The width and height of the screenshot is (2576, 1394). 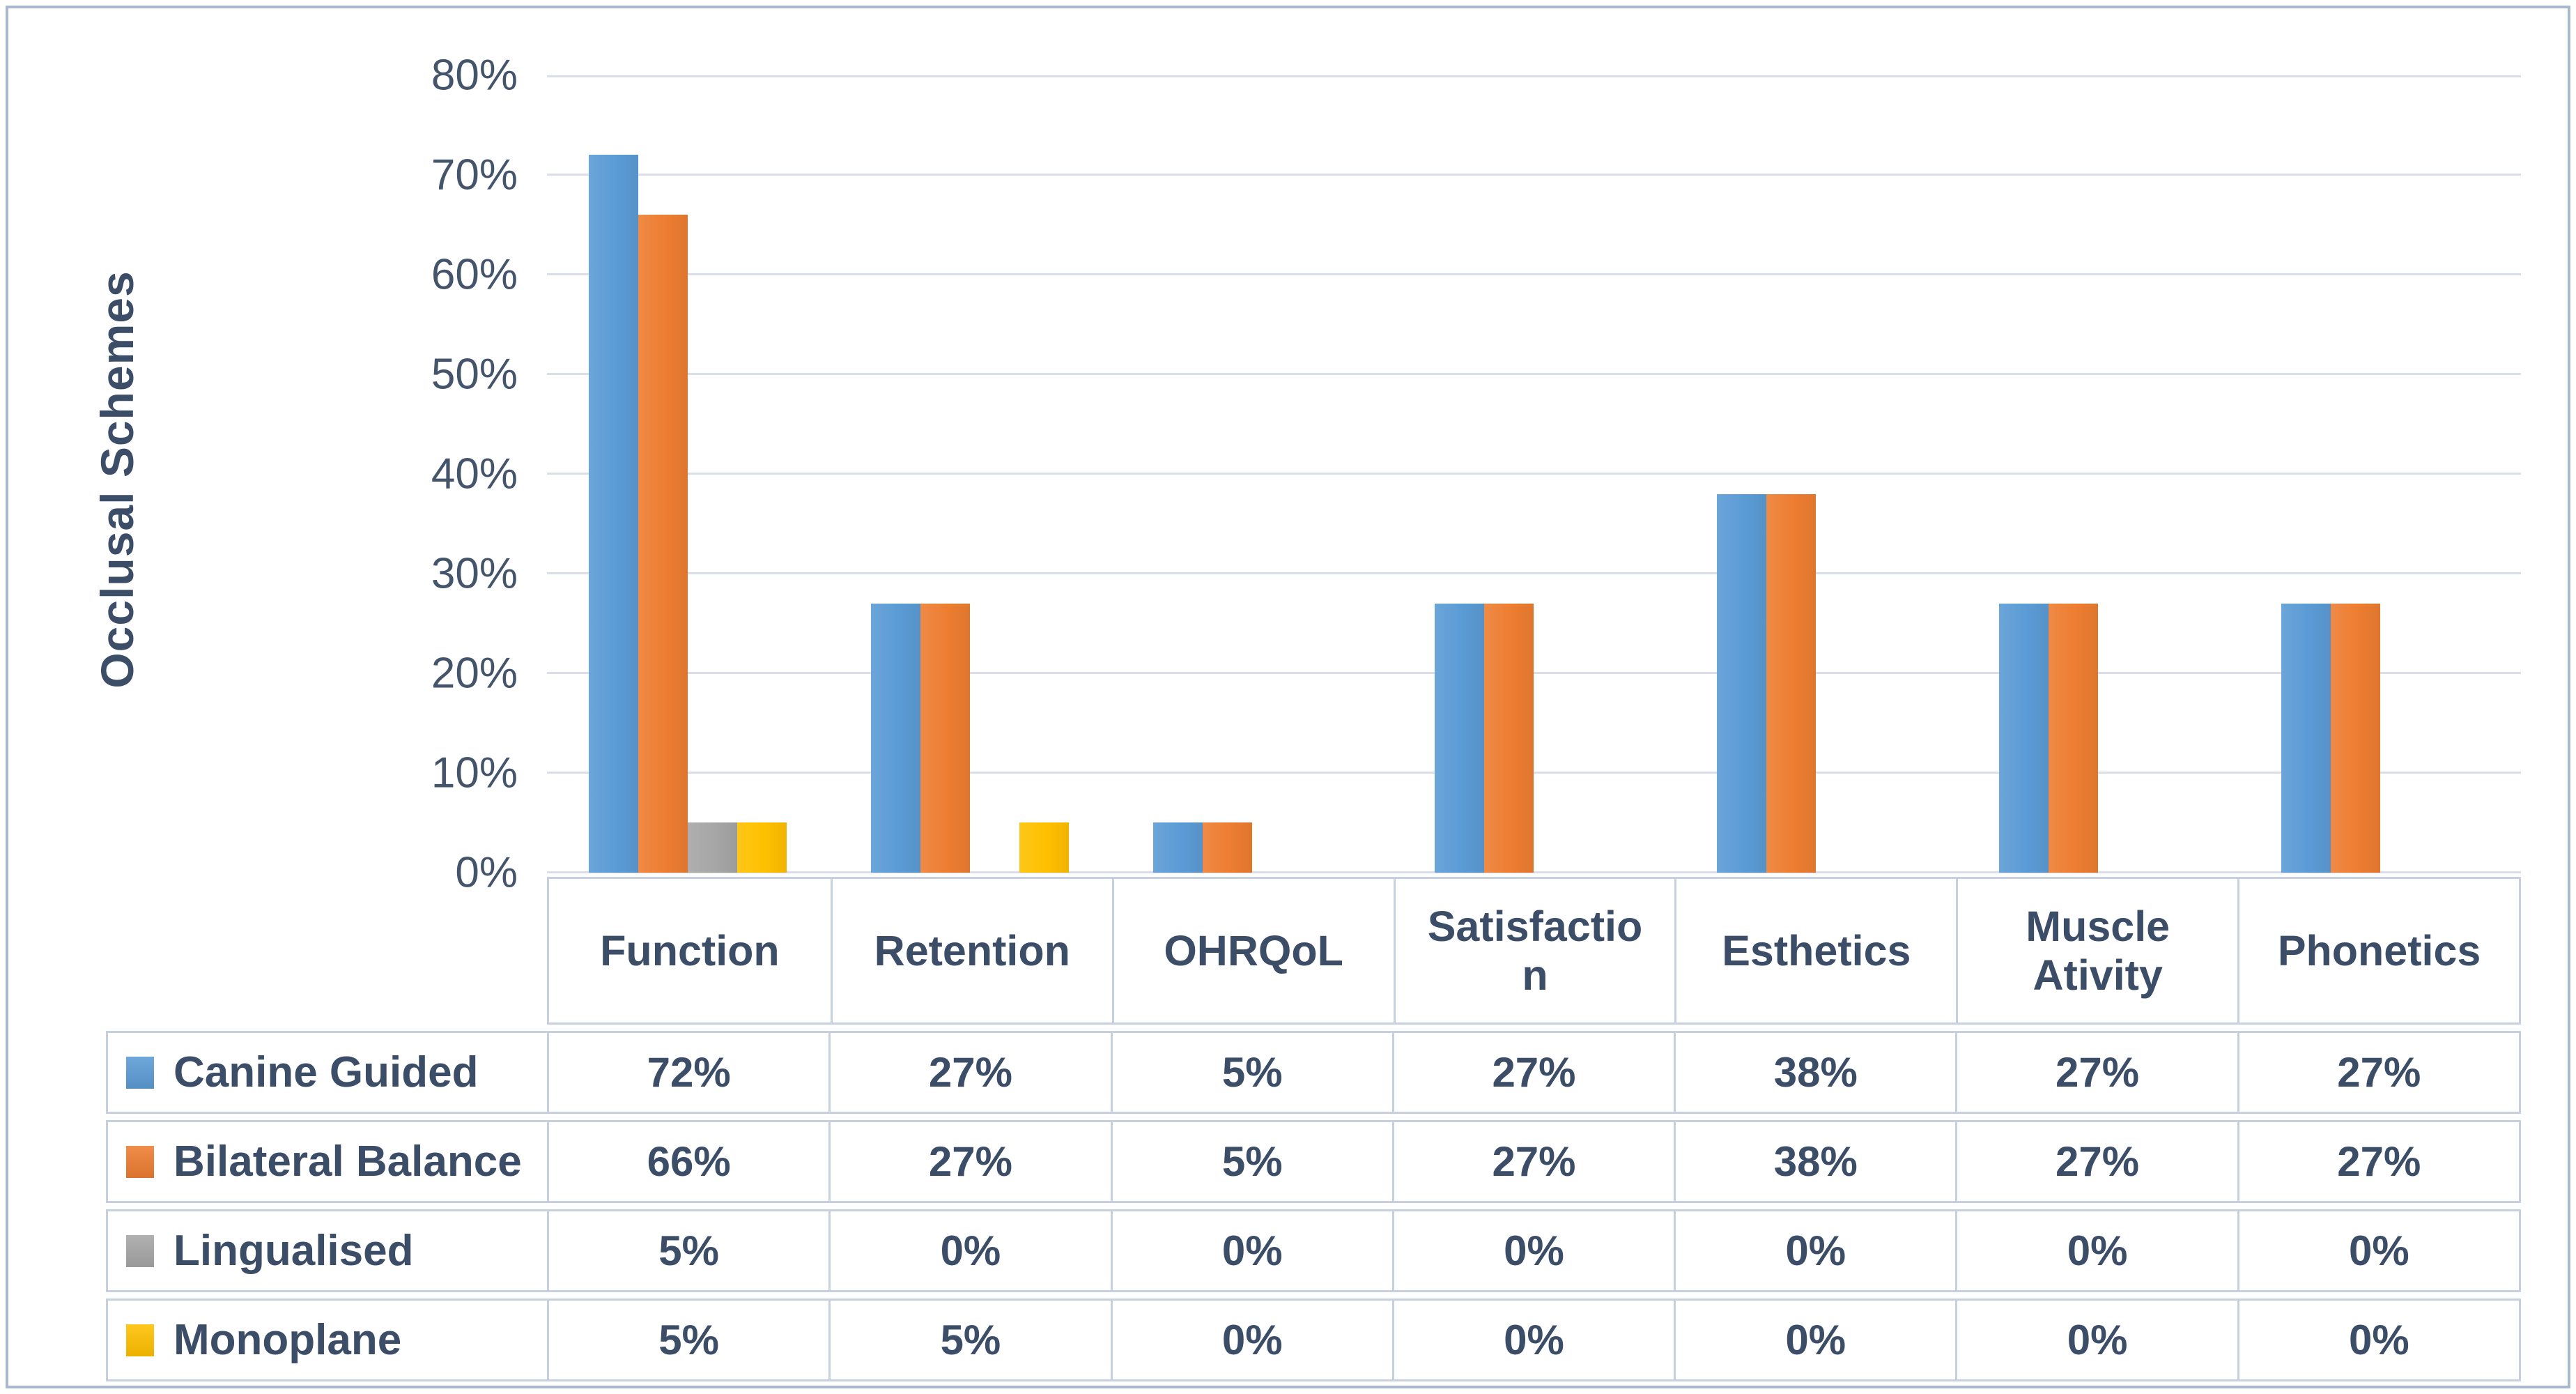 What do you see at coordinates (474, 75) in the screenshot?
I see `y-tick-label: 80%` at bounding box center [474, 75].